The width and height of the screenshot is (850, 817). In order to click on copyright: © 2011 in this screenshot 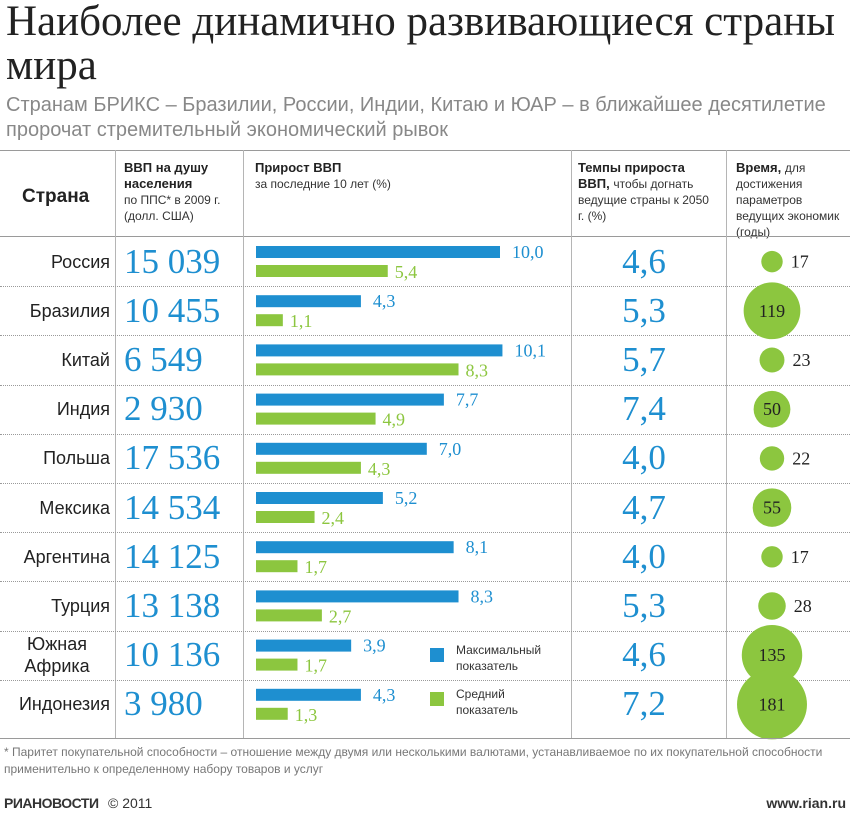, I will do `click(130, 803)`.